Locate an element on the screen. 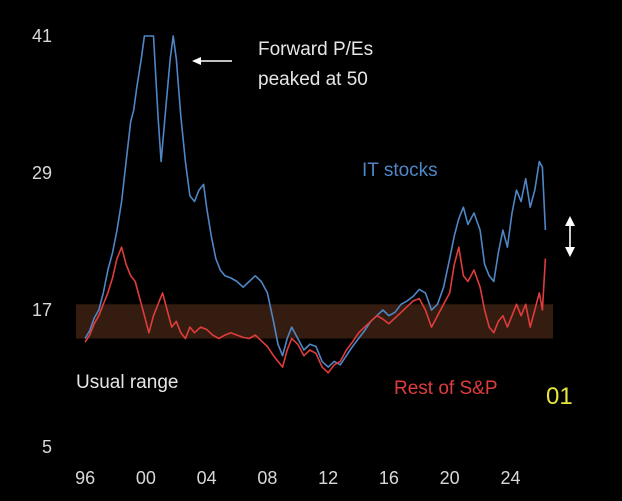 The width and height of the screenshot is (622, 501). x-tick-label: 00 is located at coordinates (146, 478).